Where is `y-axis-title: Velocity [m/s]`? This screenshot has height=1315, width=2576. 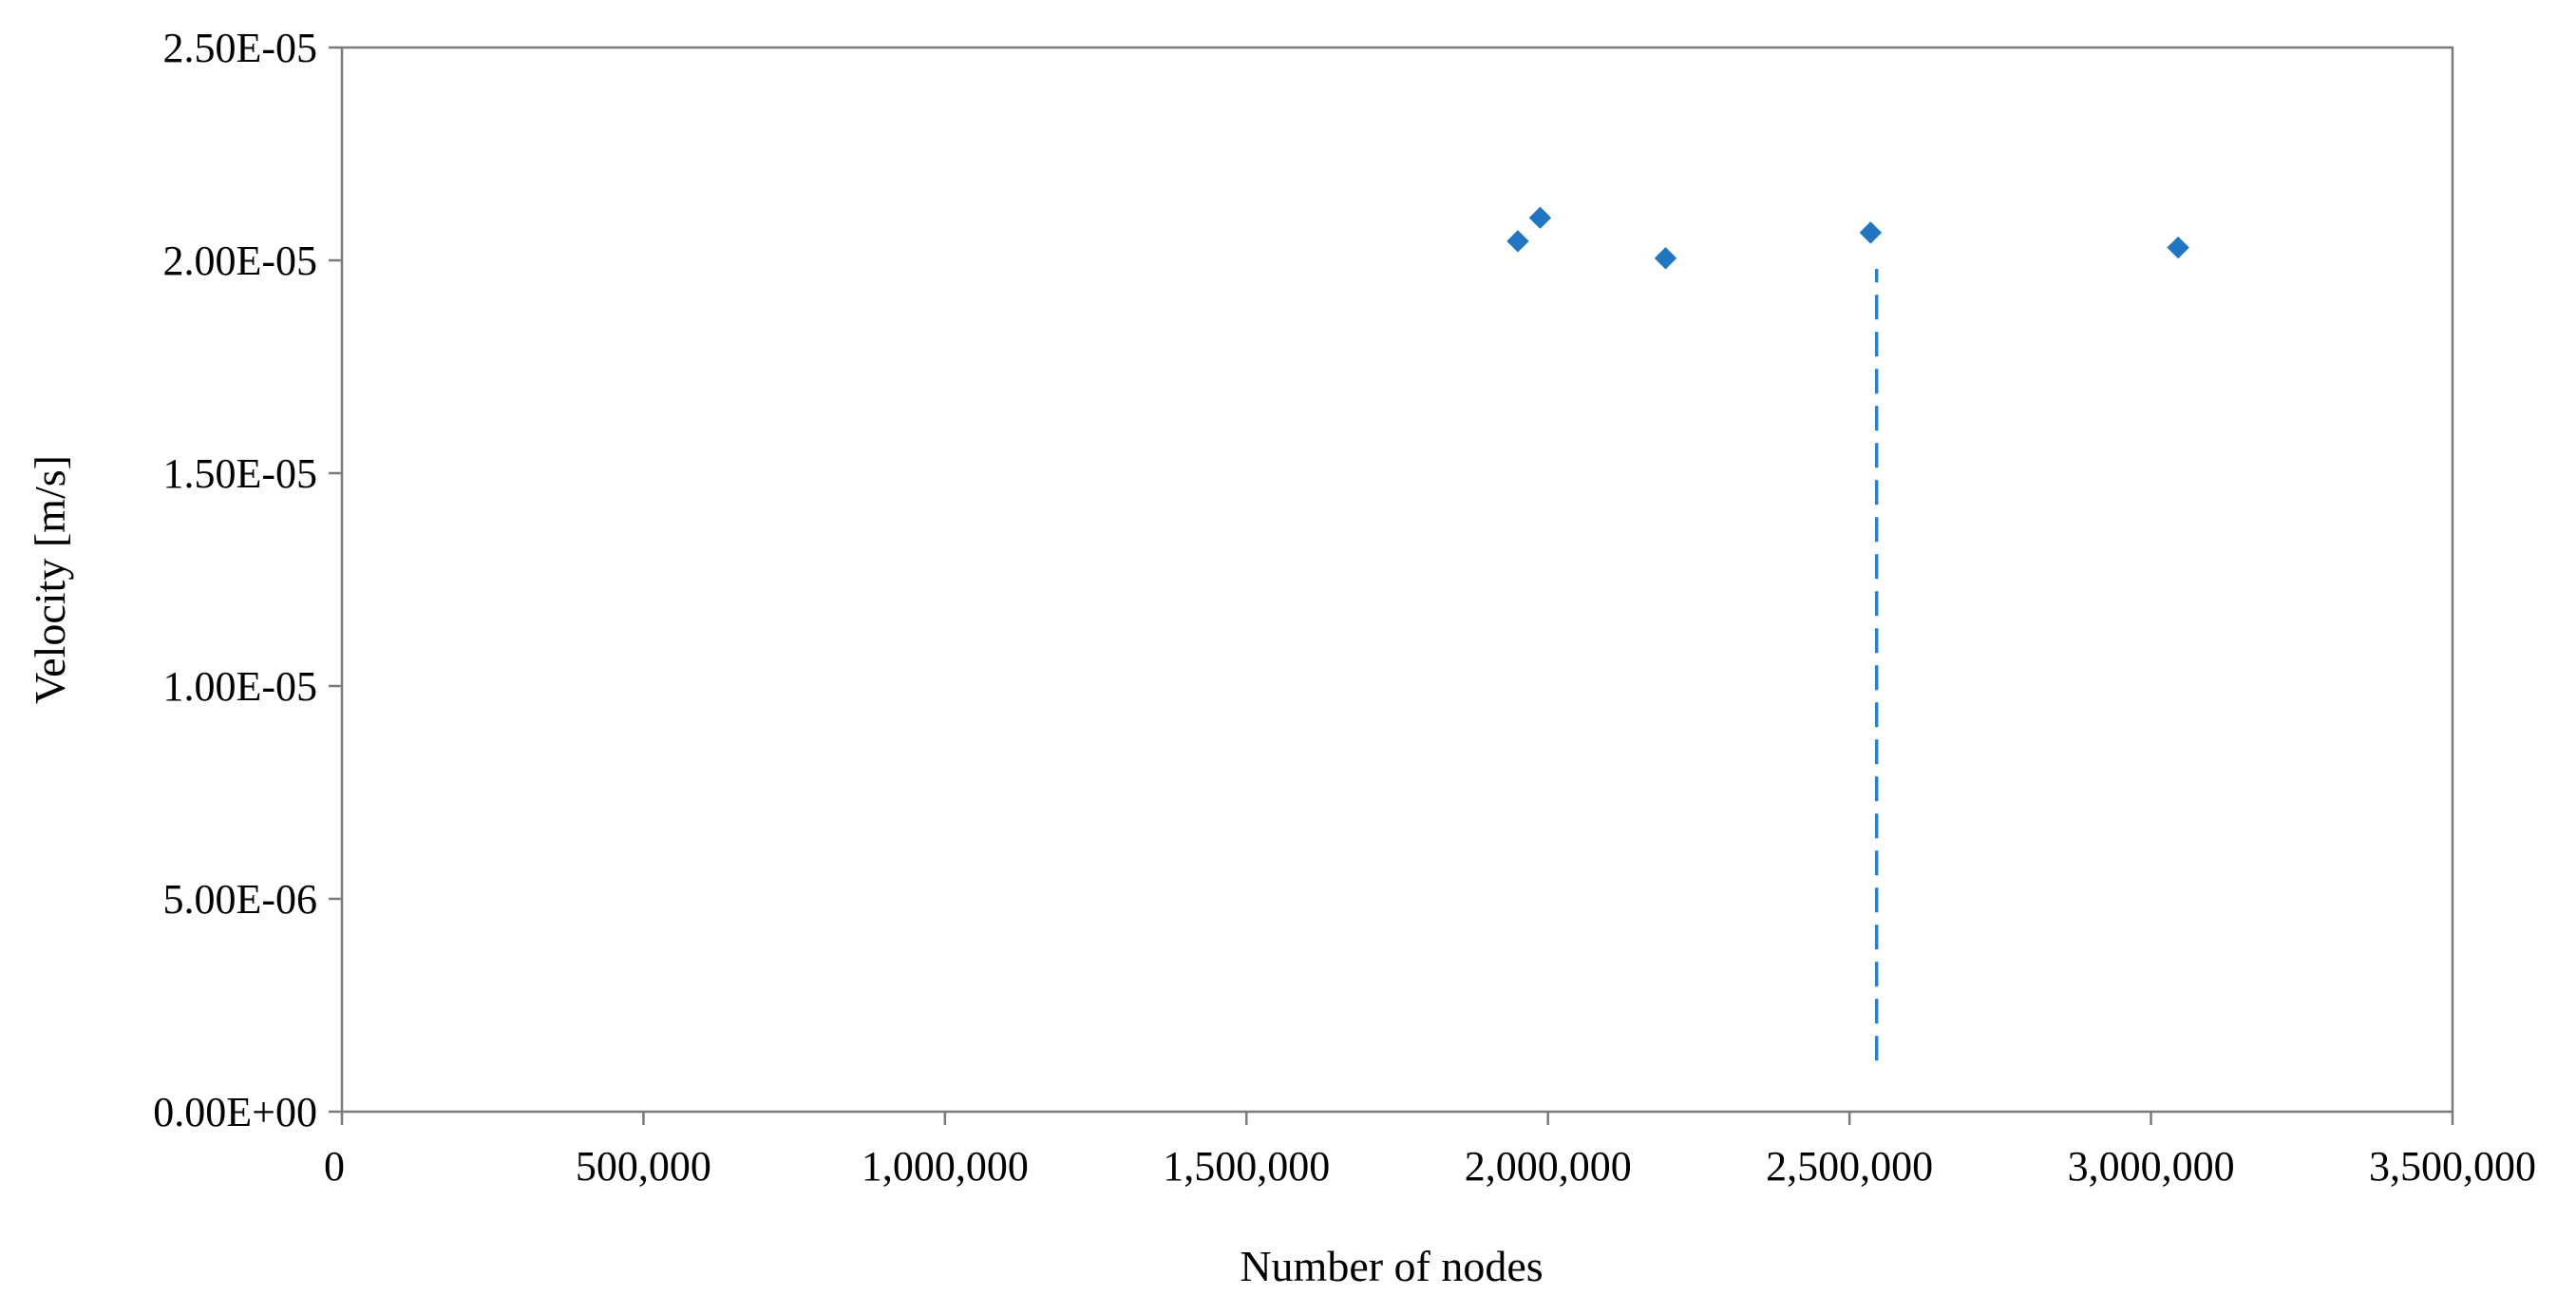
y-axis-title: Velocity [m/s] is located at coordinates (50, 579).